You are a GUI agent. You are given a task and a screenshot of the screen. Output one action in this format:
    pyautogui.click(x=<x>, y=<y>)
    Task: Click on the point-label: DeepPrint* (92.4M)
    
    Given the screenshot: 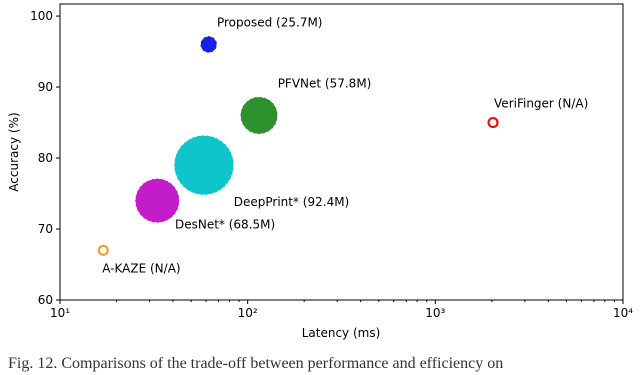 What is the action you would take?
    pyautogui.click(x=291, y=202)
    